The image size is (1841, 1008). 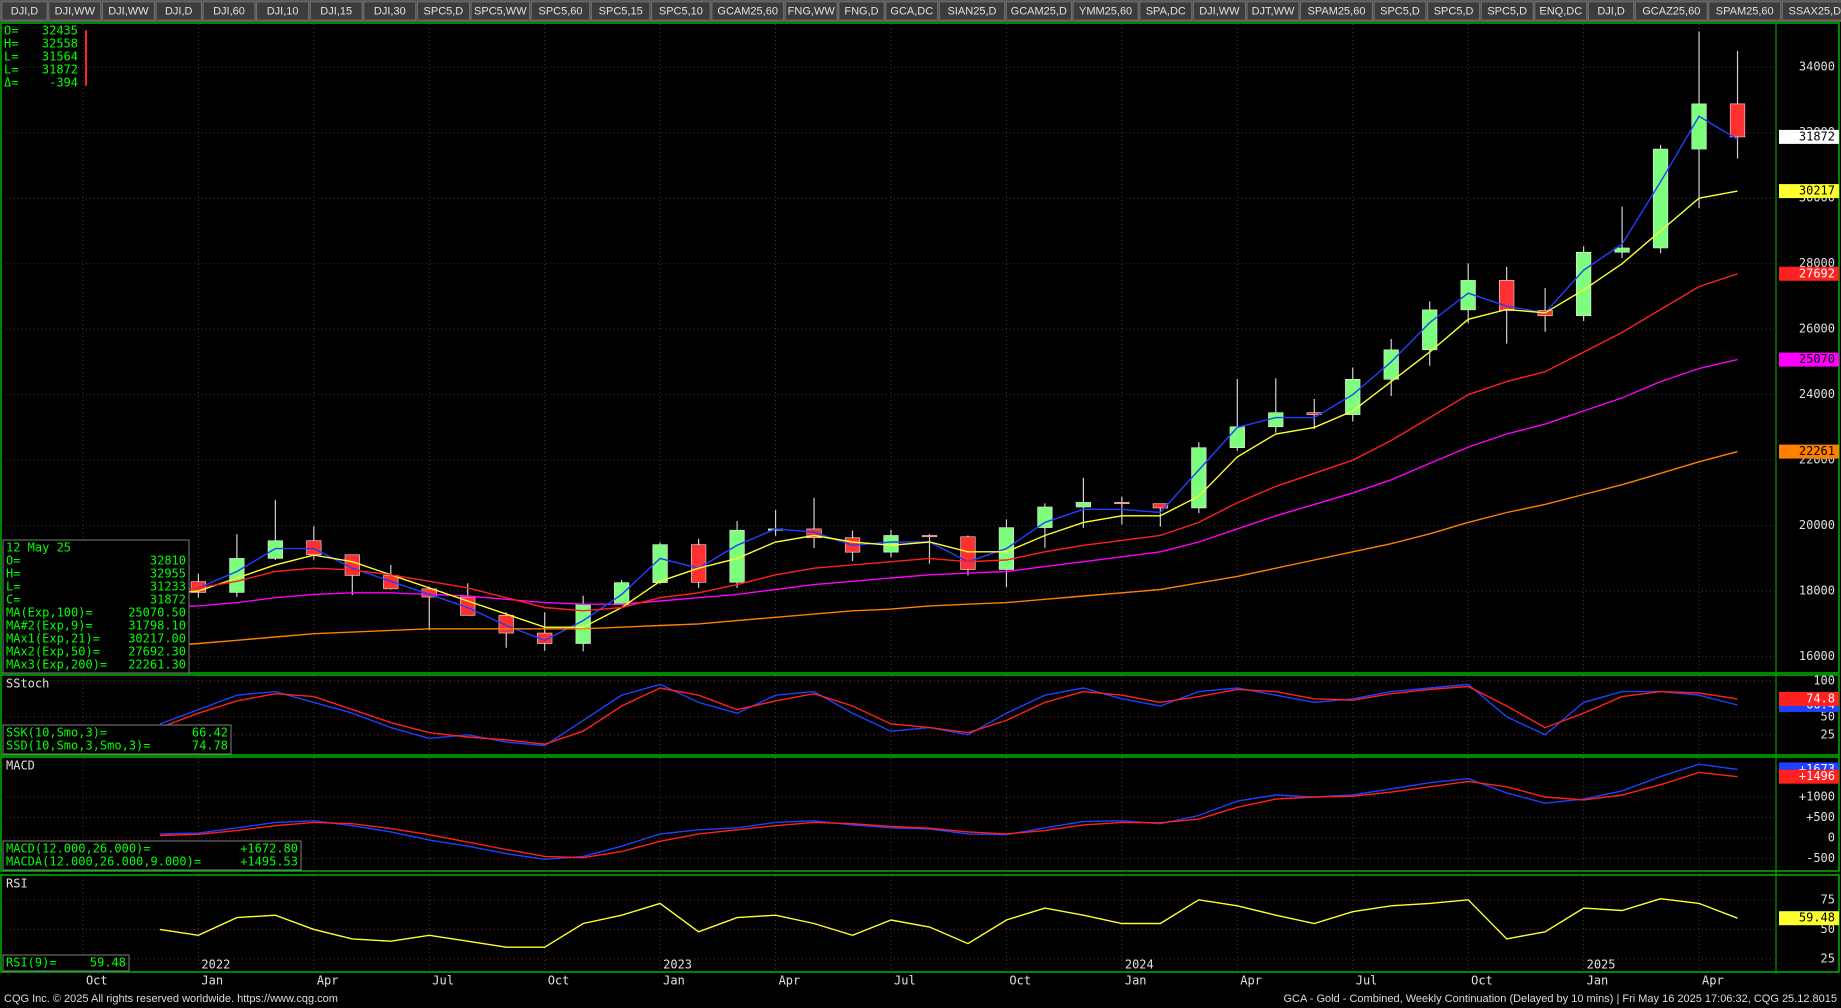 I want to click on tab-label: DJI,30, so click(x=390, y=11).